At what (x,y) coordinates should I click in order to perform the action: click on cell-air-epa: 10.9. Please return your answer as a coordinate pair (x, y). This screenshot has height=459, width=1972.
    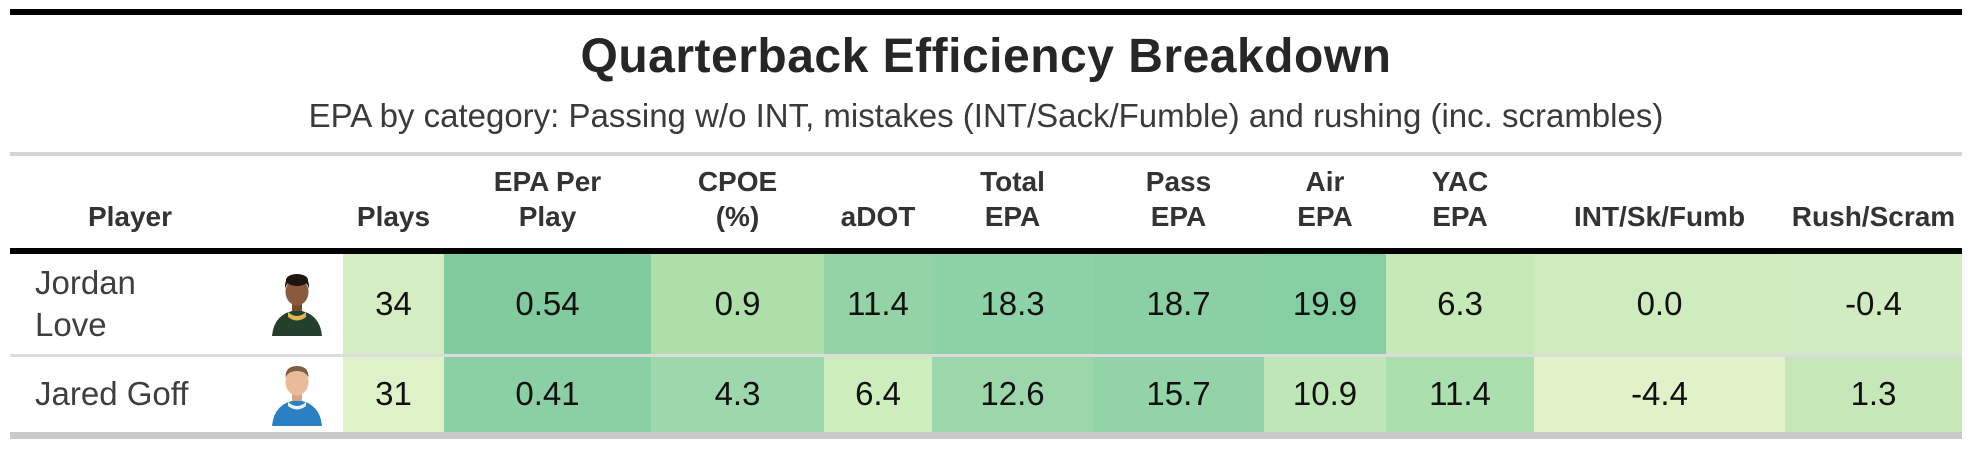
    Looking at the image, I should click on (1325, 394).